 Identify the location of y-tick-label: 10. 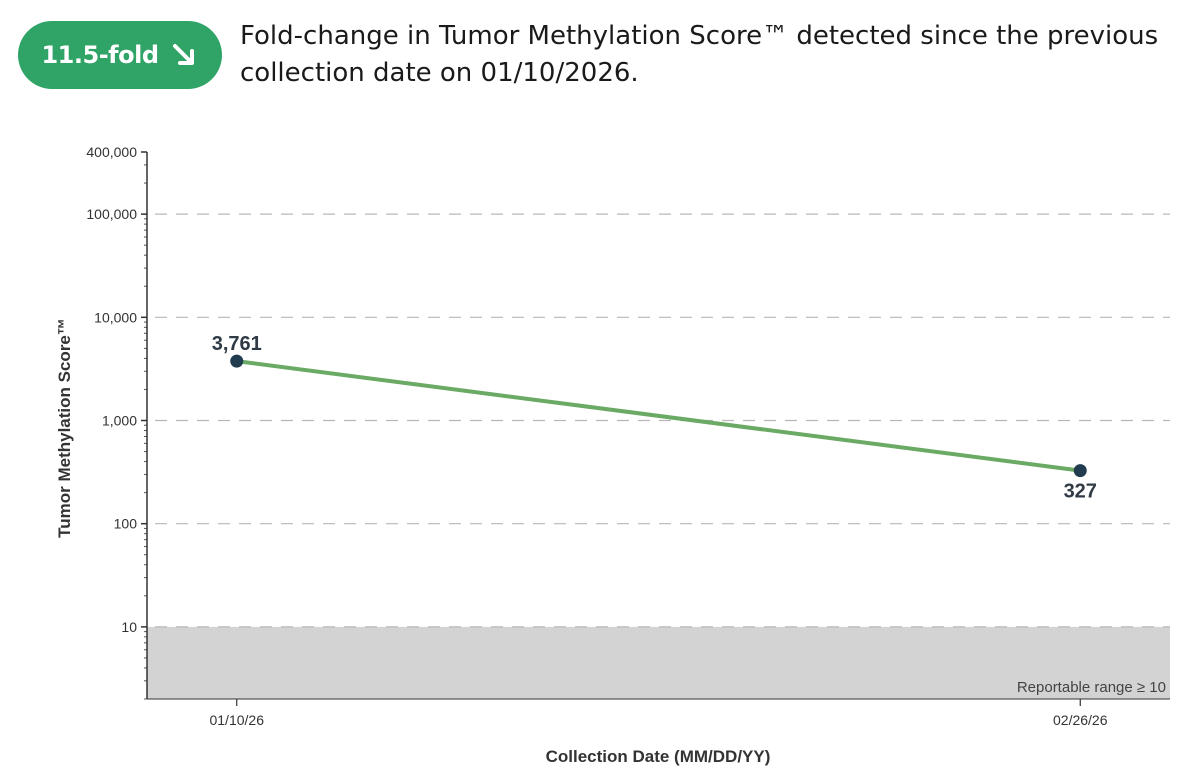
(129, 627).